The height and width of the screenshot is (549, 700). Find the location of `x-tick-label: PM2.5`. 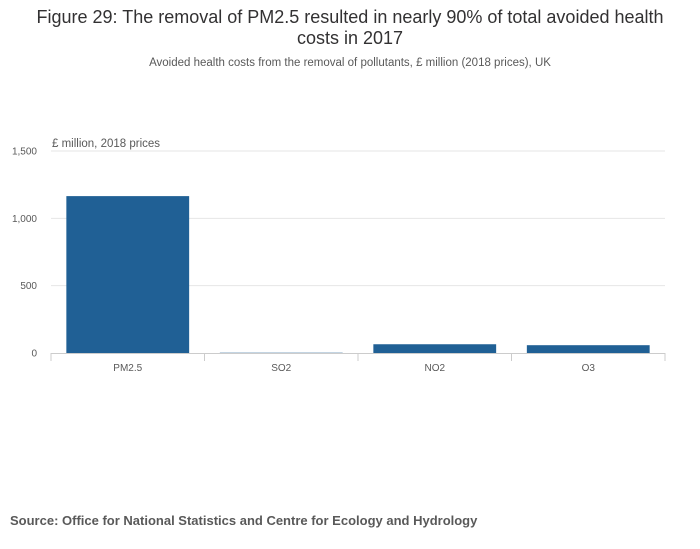

x-tick-label: PM2.5 is located at coordinates (127, 368).